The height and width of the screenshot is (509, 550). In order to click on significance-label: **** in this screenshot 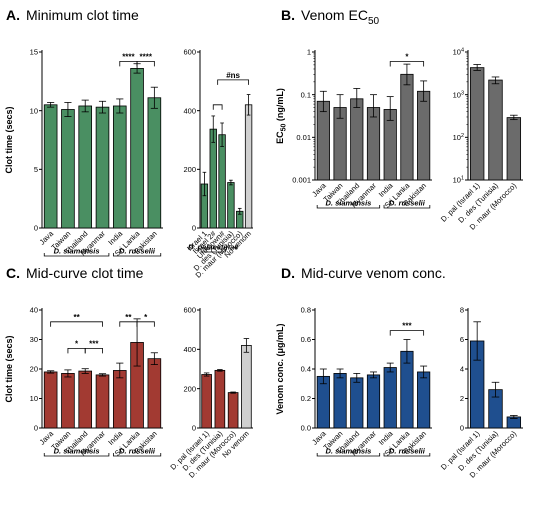, I will do `click(145, 56)`.